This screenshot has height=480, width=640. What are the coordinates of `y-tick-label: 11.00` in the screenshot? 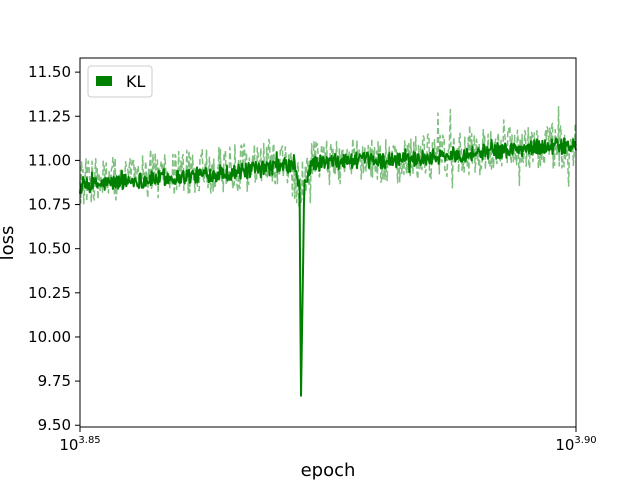 It's located at (49, 160).